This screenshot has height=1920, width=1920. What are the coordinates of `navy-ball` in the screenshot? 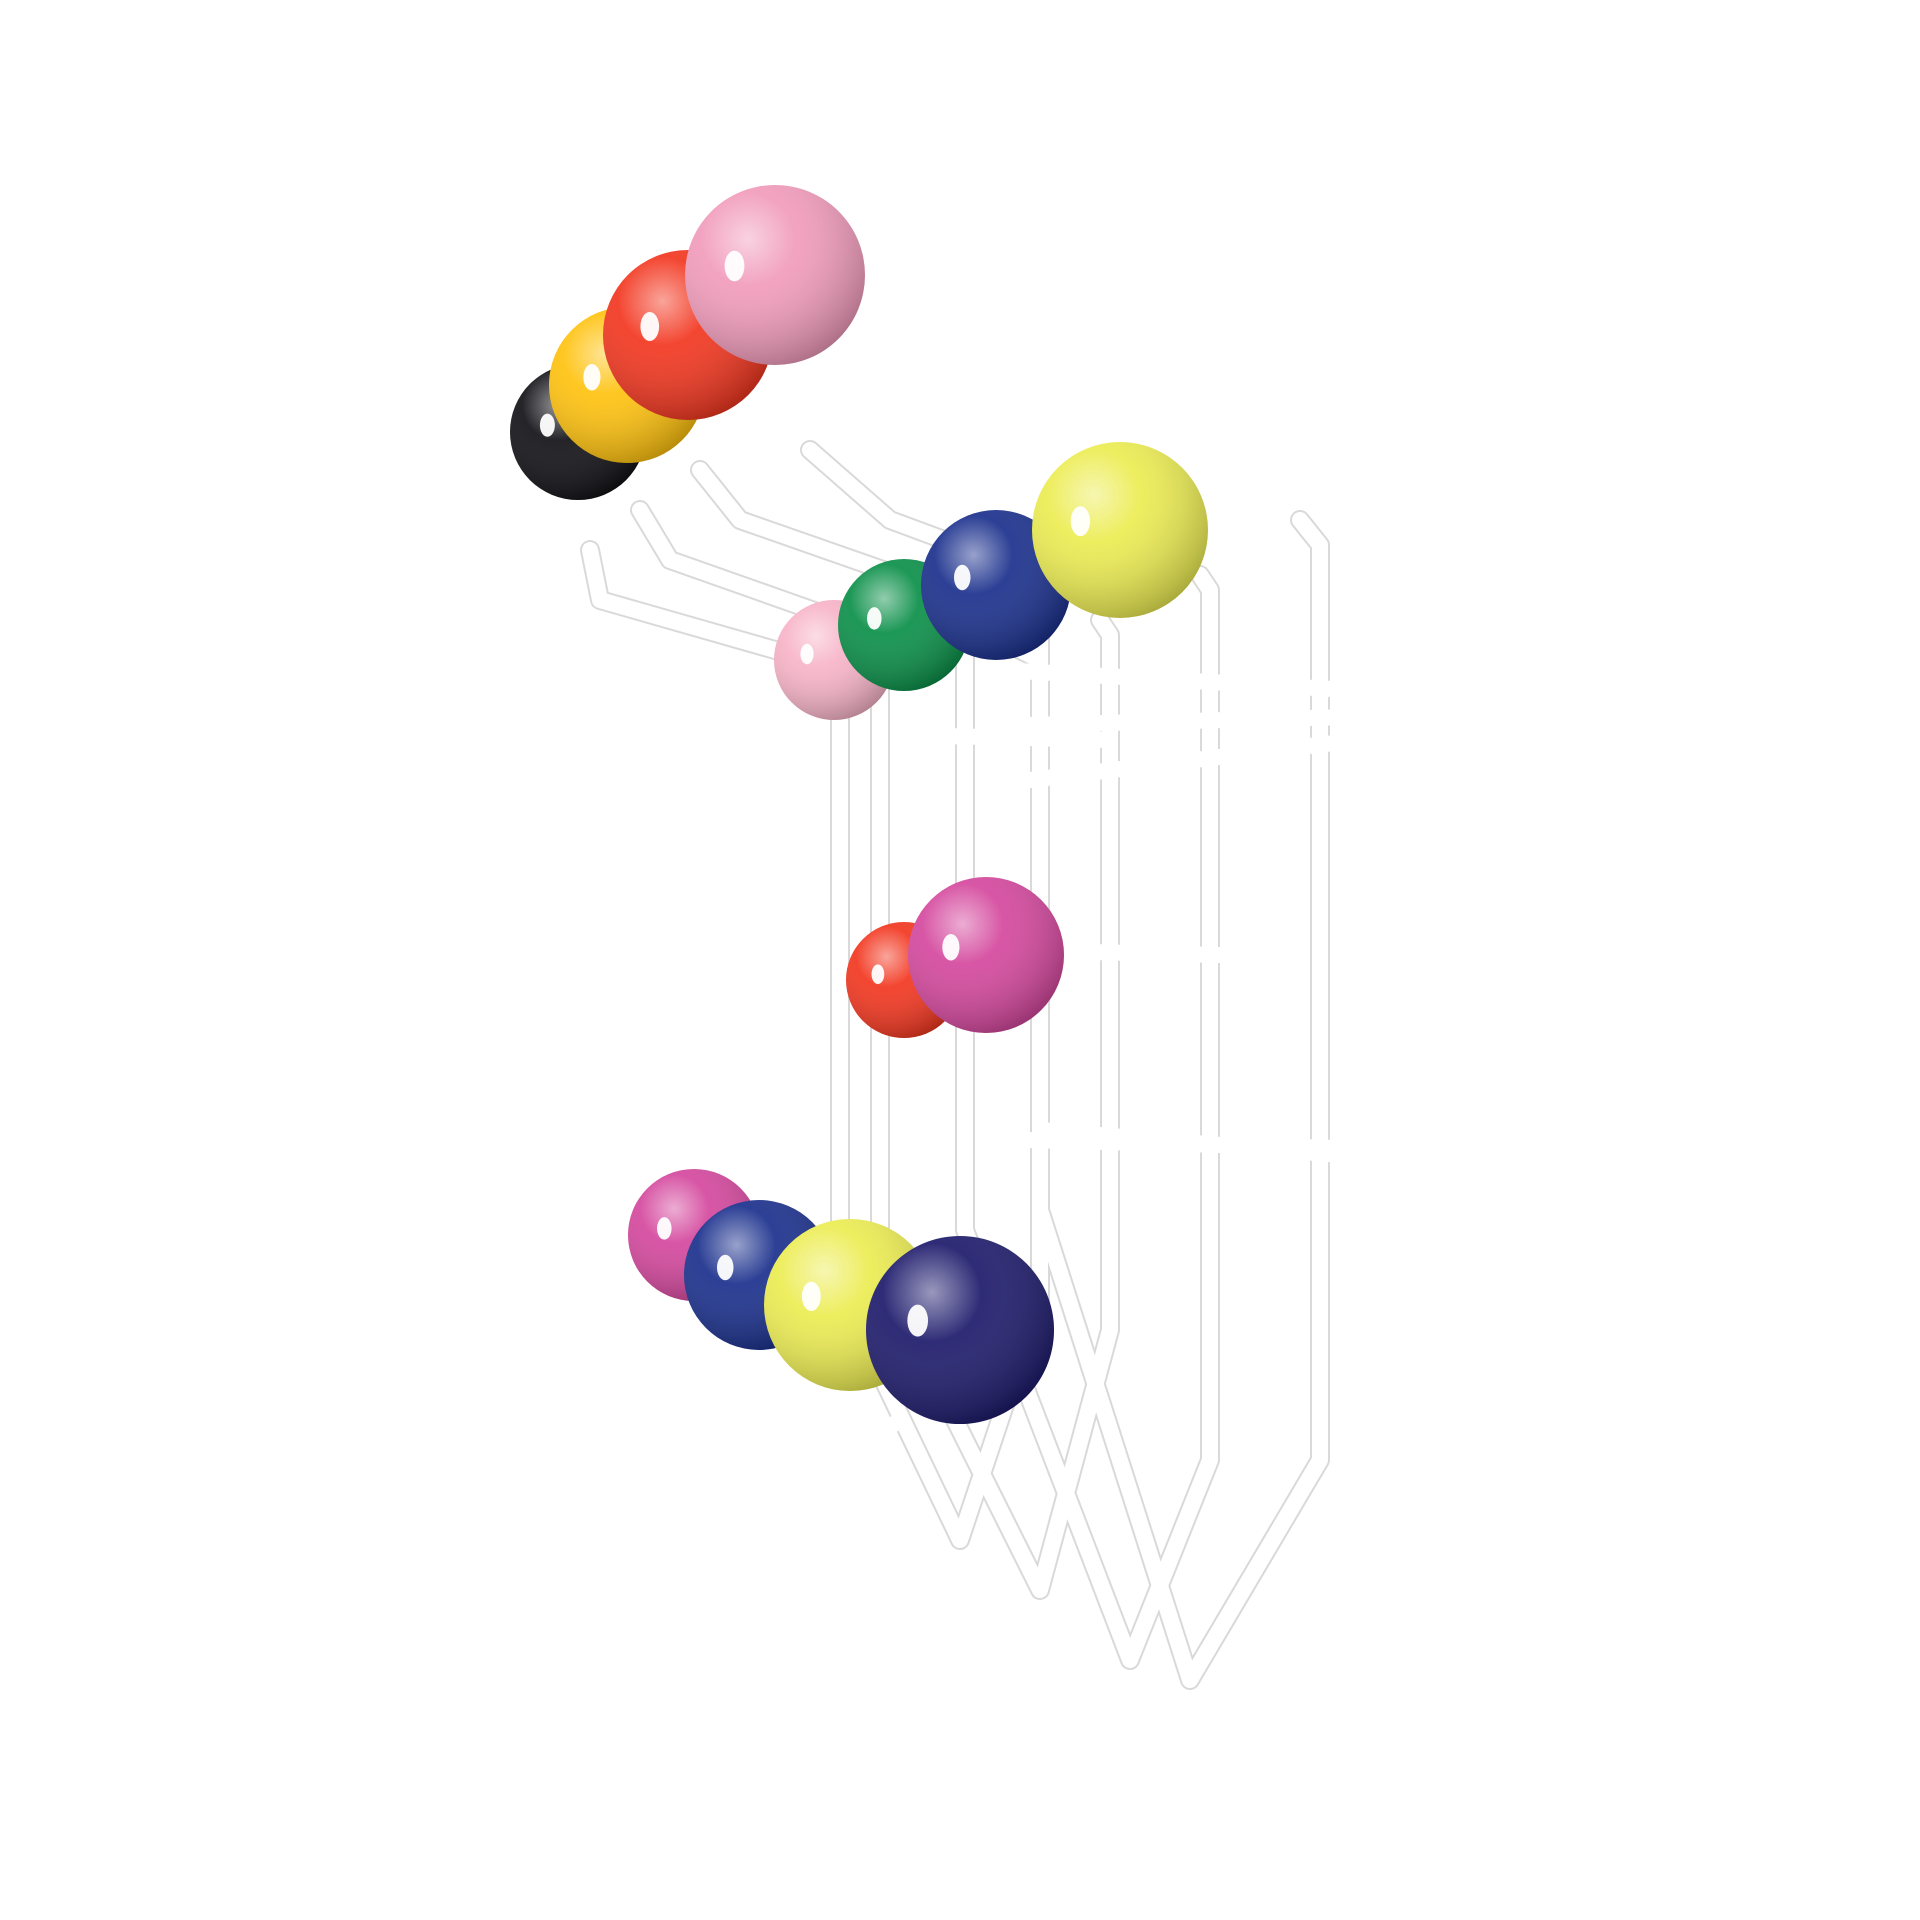 It's located at (960, 1330).